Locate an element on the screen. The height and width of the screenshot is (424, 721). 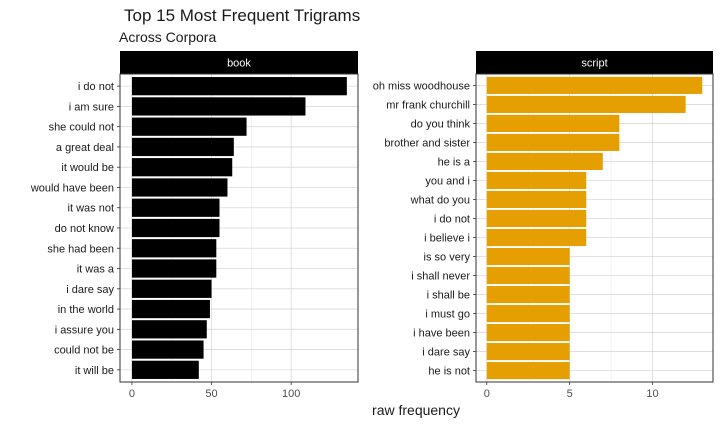
y-tick-label: a great deal is located at coordinates (85, 148).